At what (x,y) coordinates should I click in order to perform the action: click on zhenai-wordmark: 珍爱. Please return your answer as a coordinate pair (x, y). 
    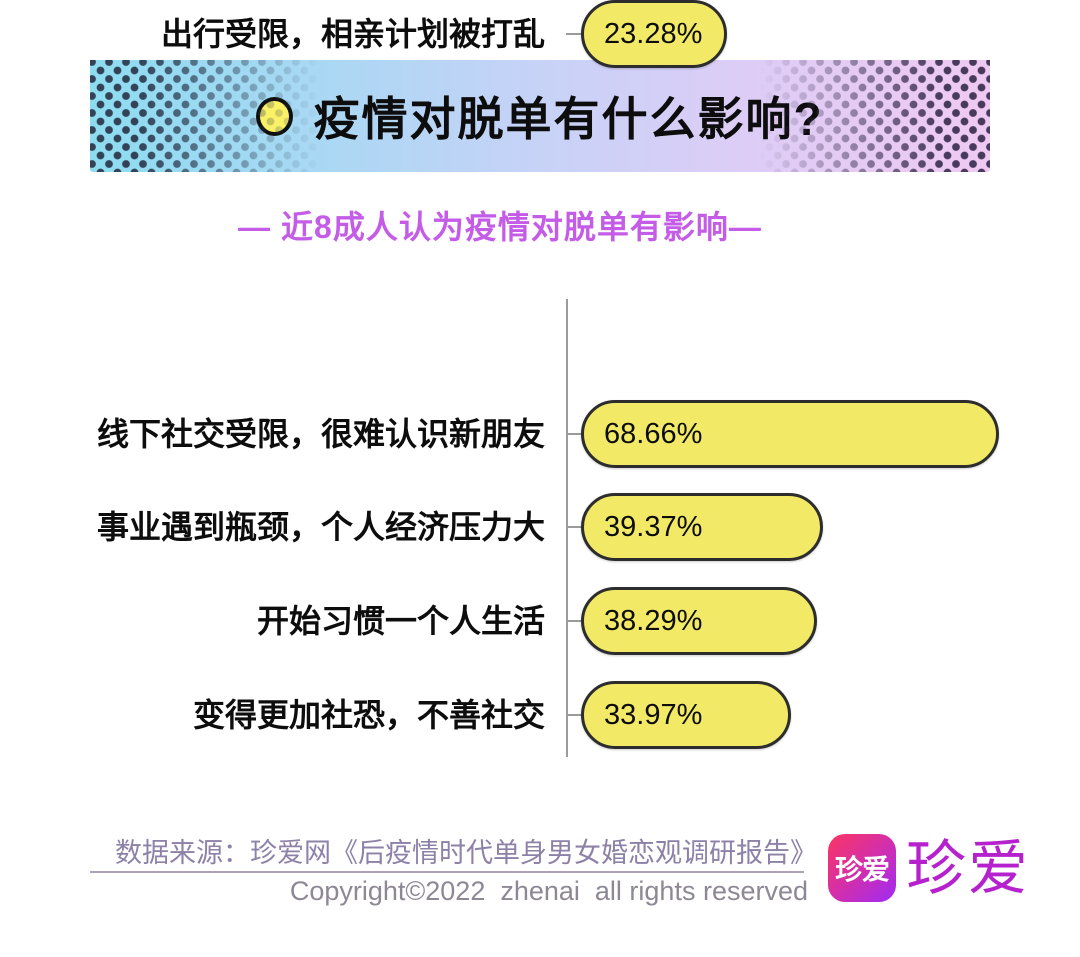
    Looking at the image, I should click on (968, 868).